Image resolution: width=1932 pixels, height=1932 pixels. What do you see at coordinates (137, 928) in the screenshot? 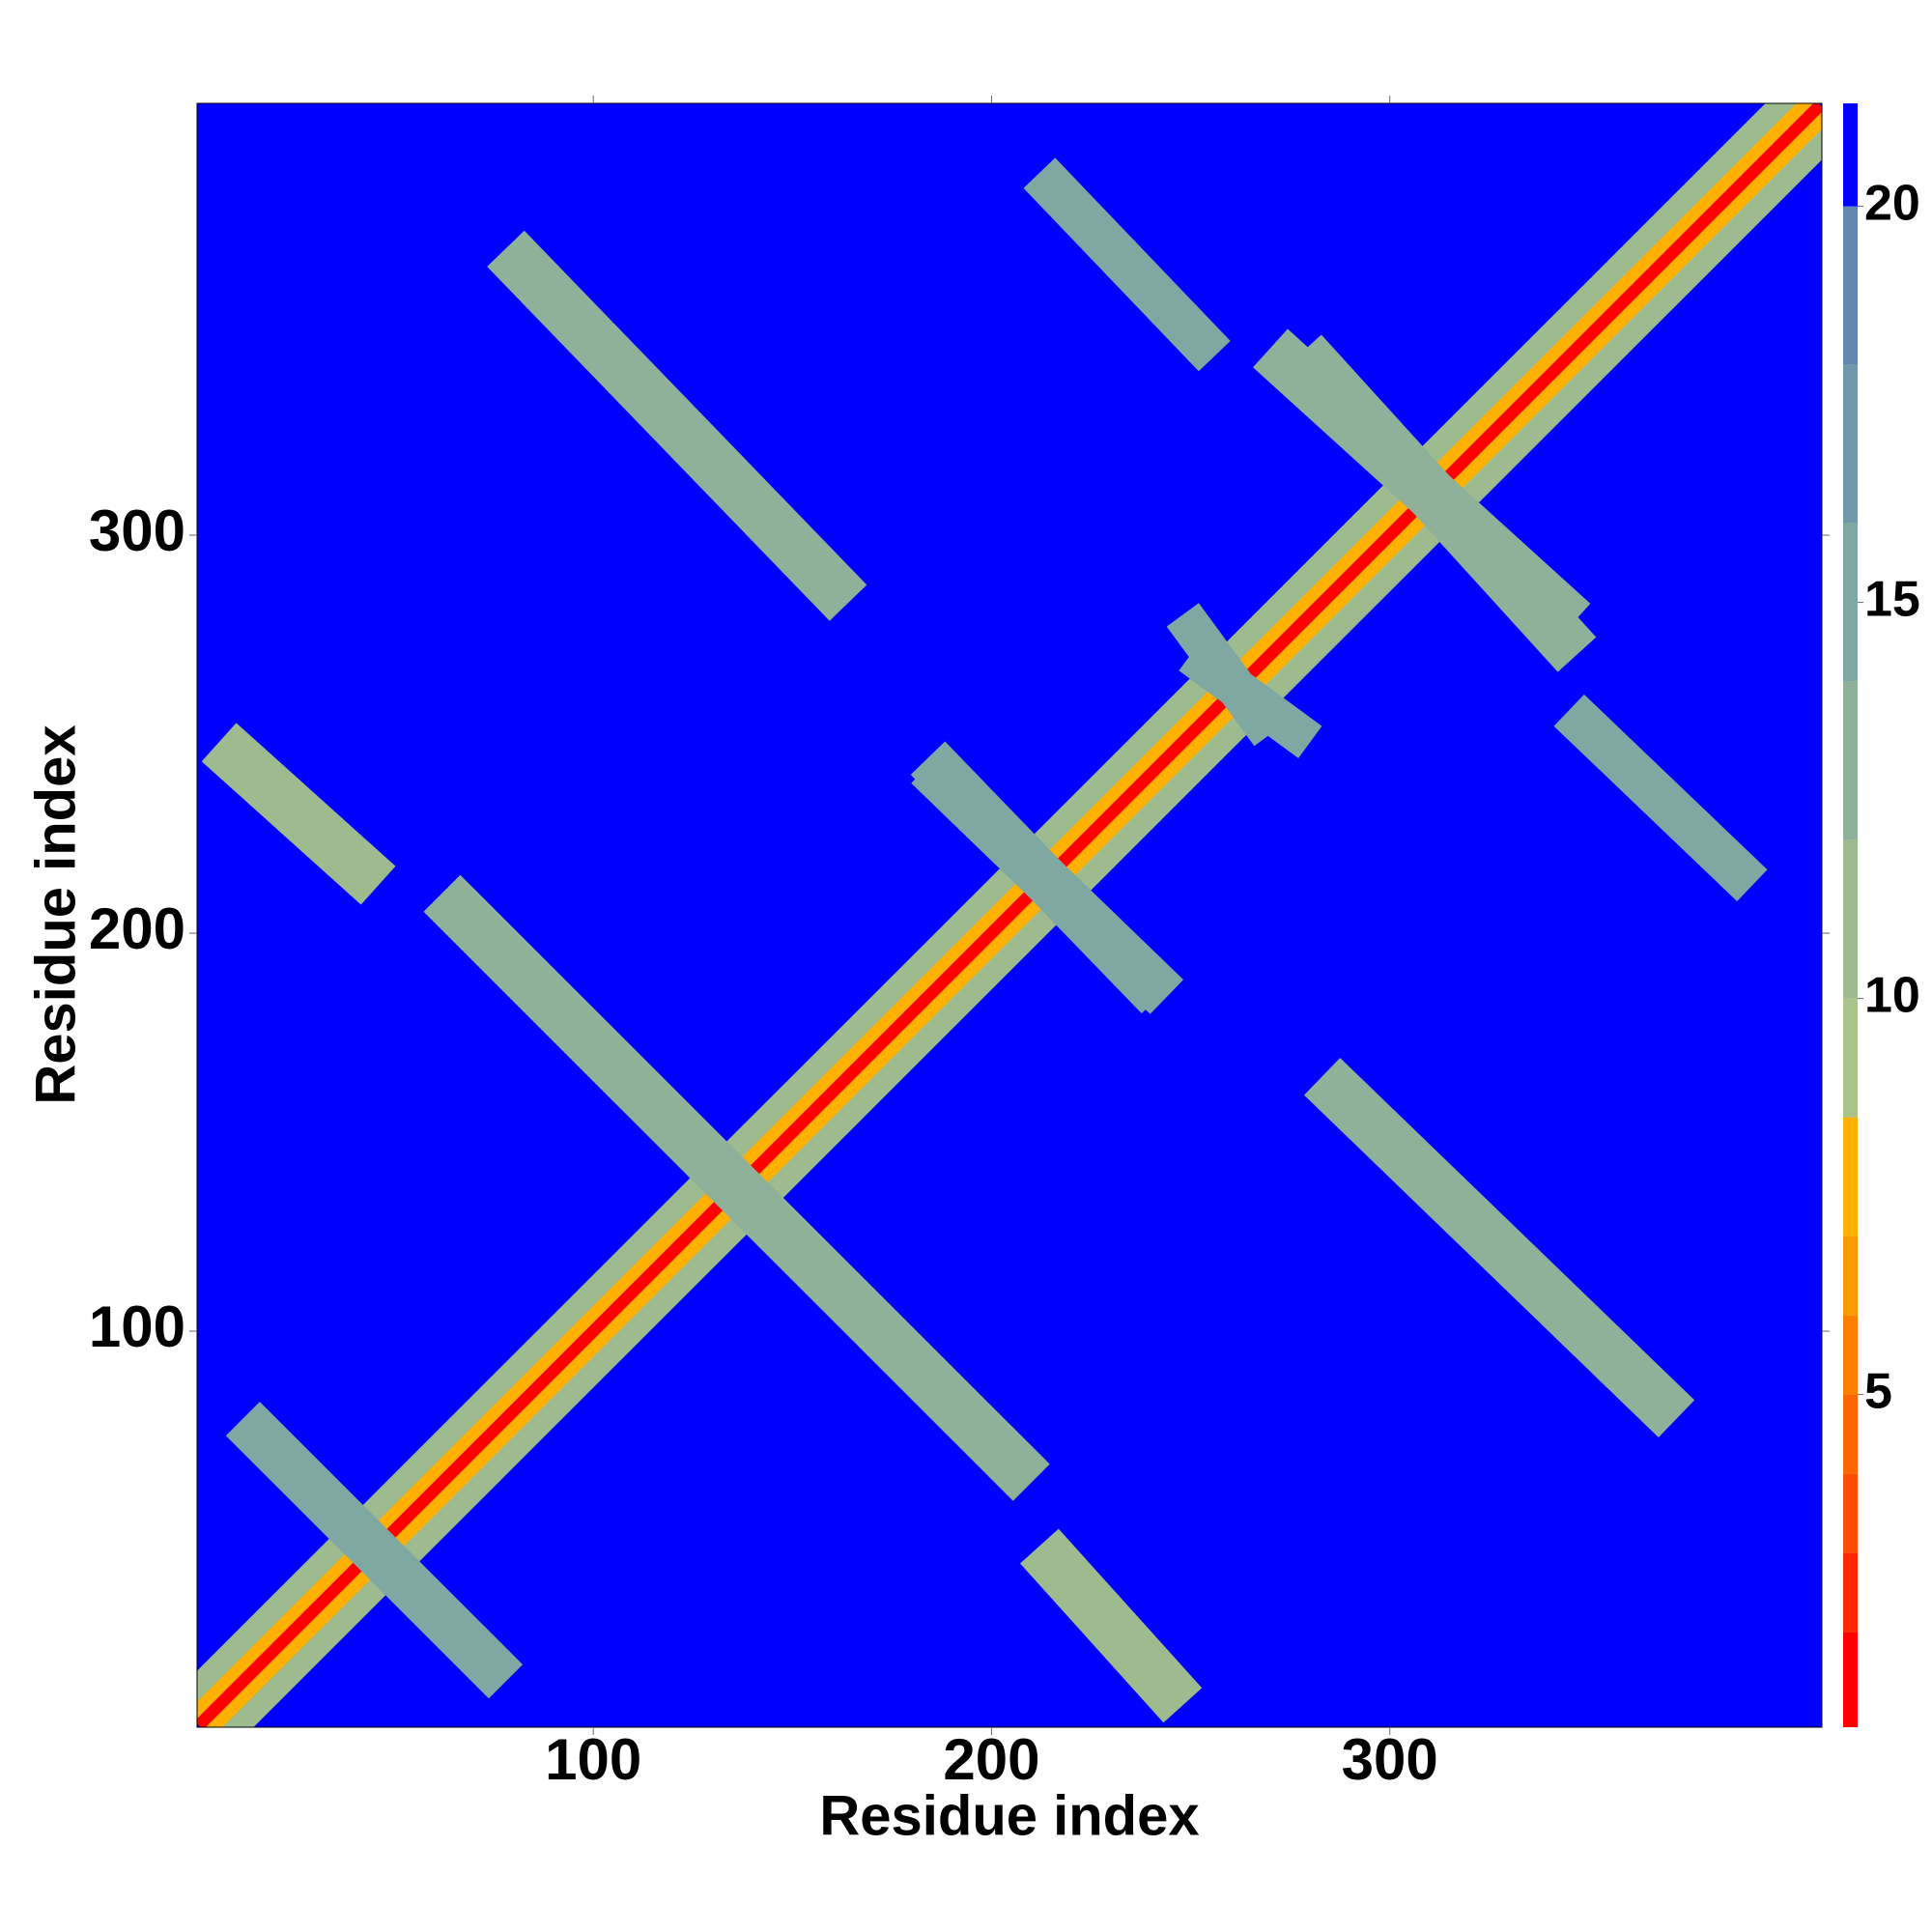
I see `y-tick-label: 200` at bounding box center [137, 928].